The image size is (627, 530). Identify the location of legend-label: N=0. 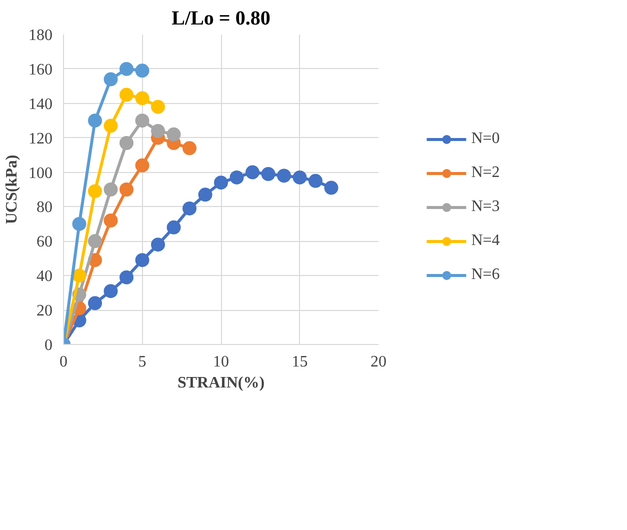
(485, 139).